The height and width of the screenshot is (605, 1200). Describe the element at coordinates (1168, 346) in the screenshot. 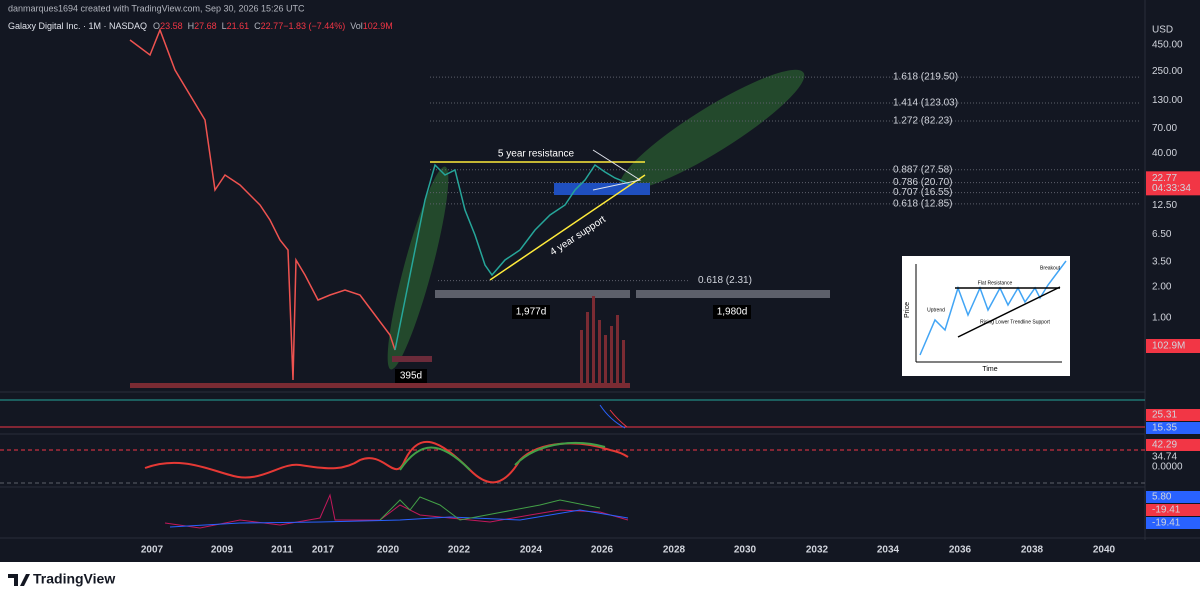

I see `volume-label: 102.9M` at that location.